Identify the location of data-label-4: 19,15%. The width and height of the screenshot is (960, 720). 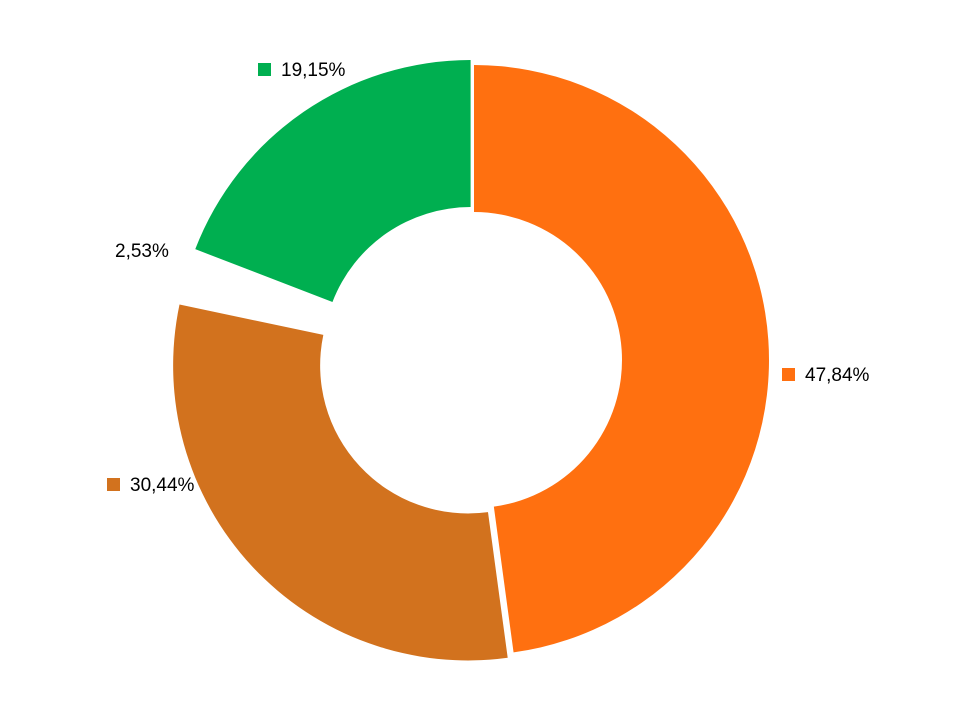
(313, 70).